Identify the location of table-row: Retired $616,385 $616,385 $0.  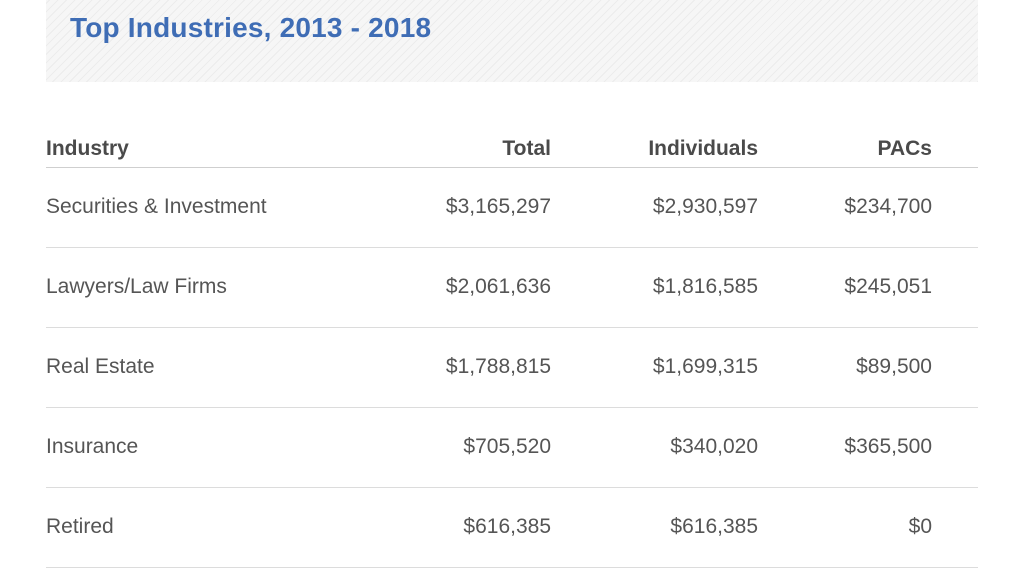
(512, 528).